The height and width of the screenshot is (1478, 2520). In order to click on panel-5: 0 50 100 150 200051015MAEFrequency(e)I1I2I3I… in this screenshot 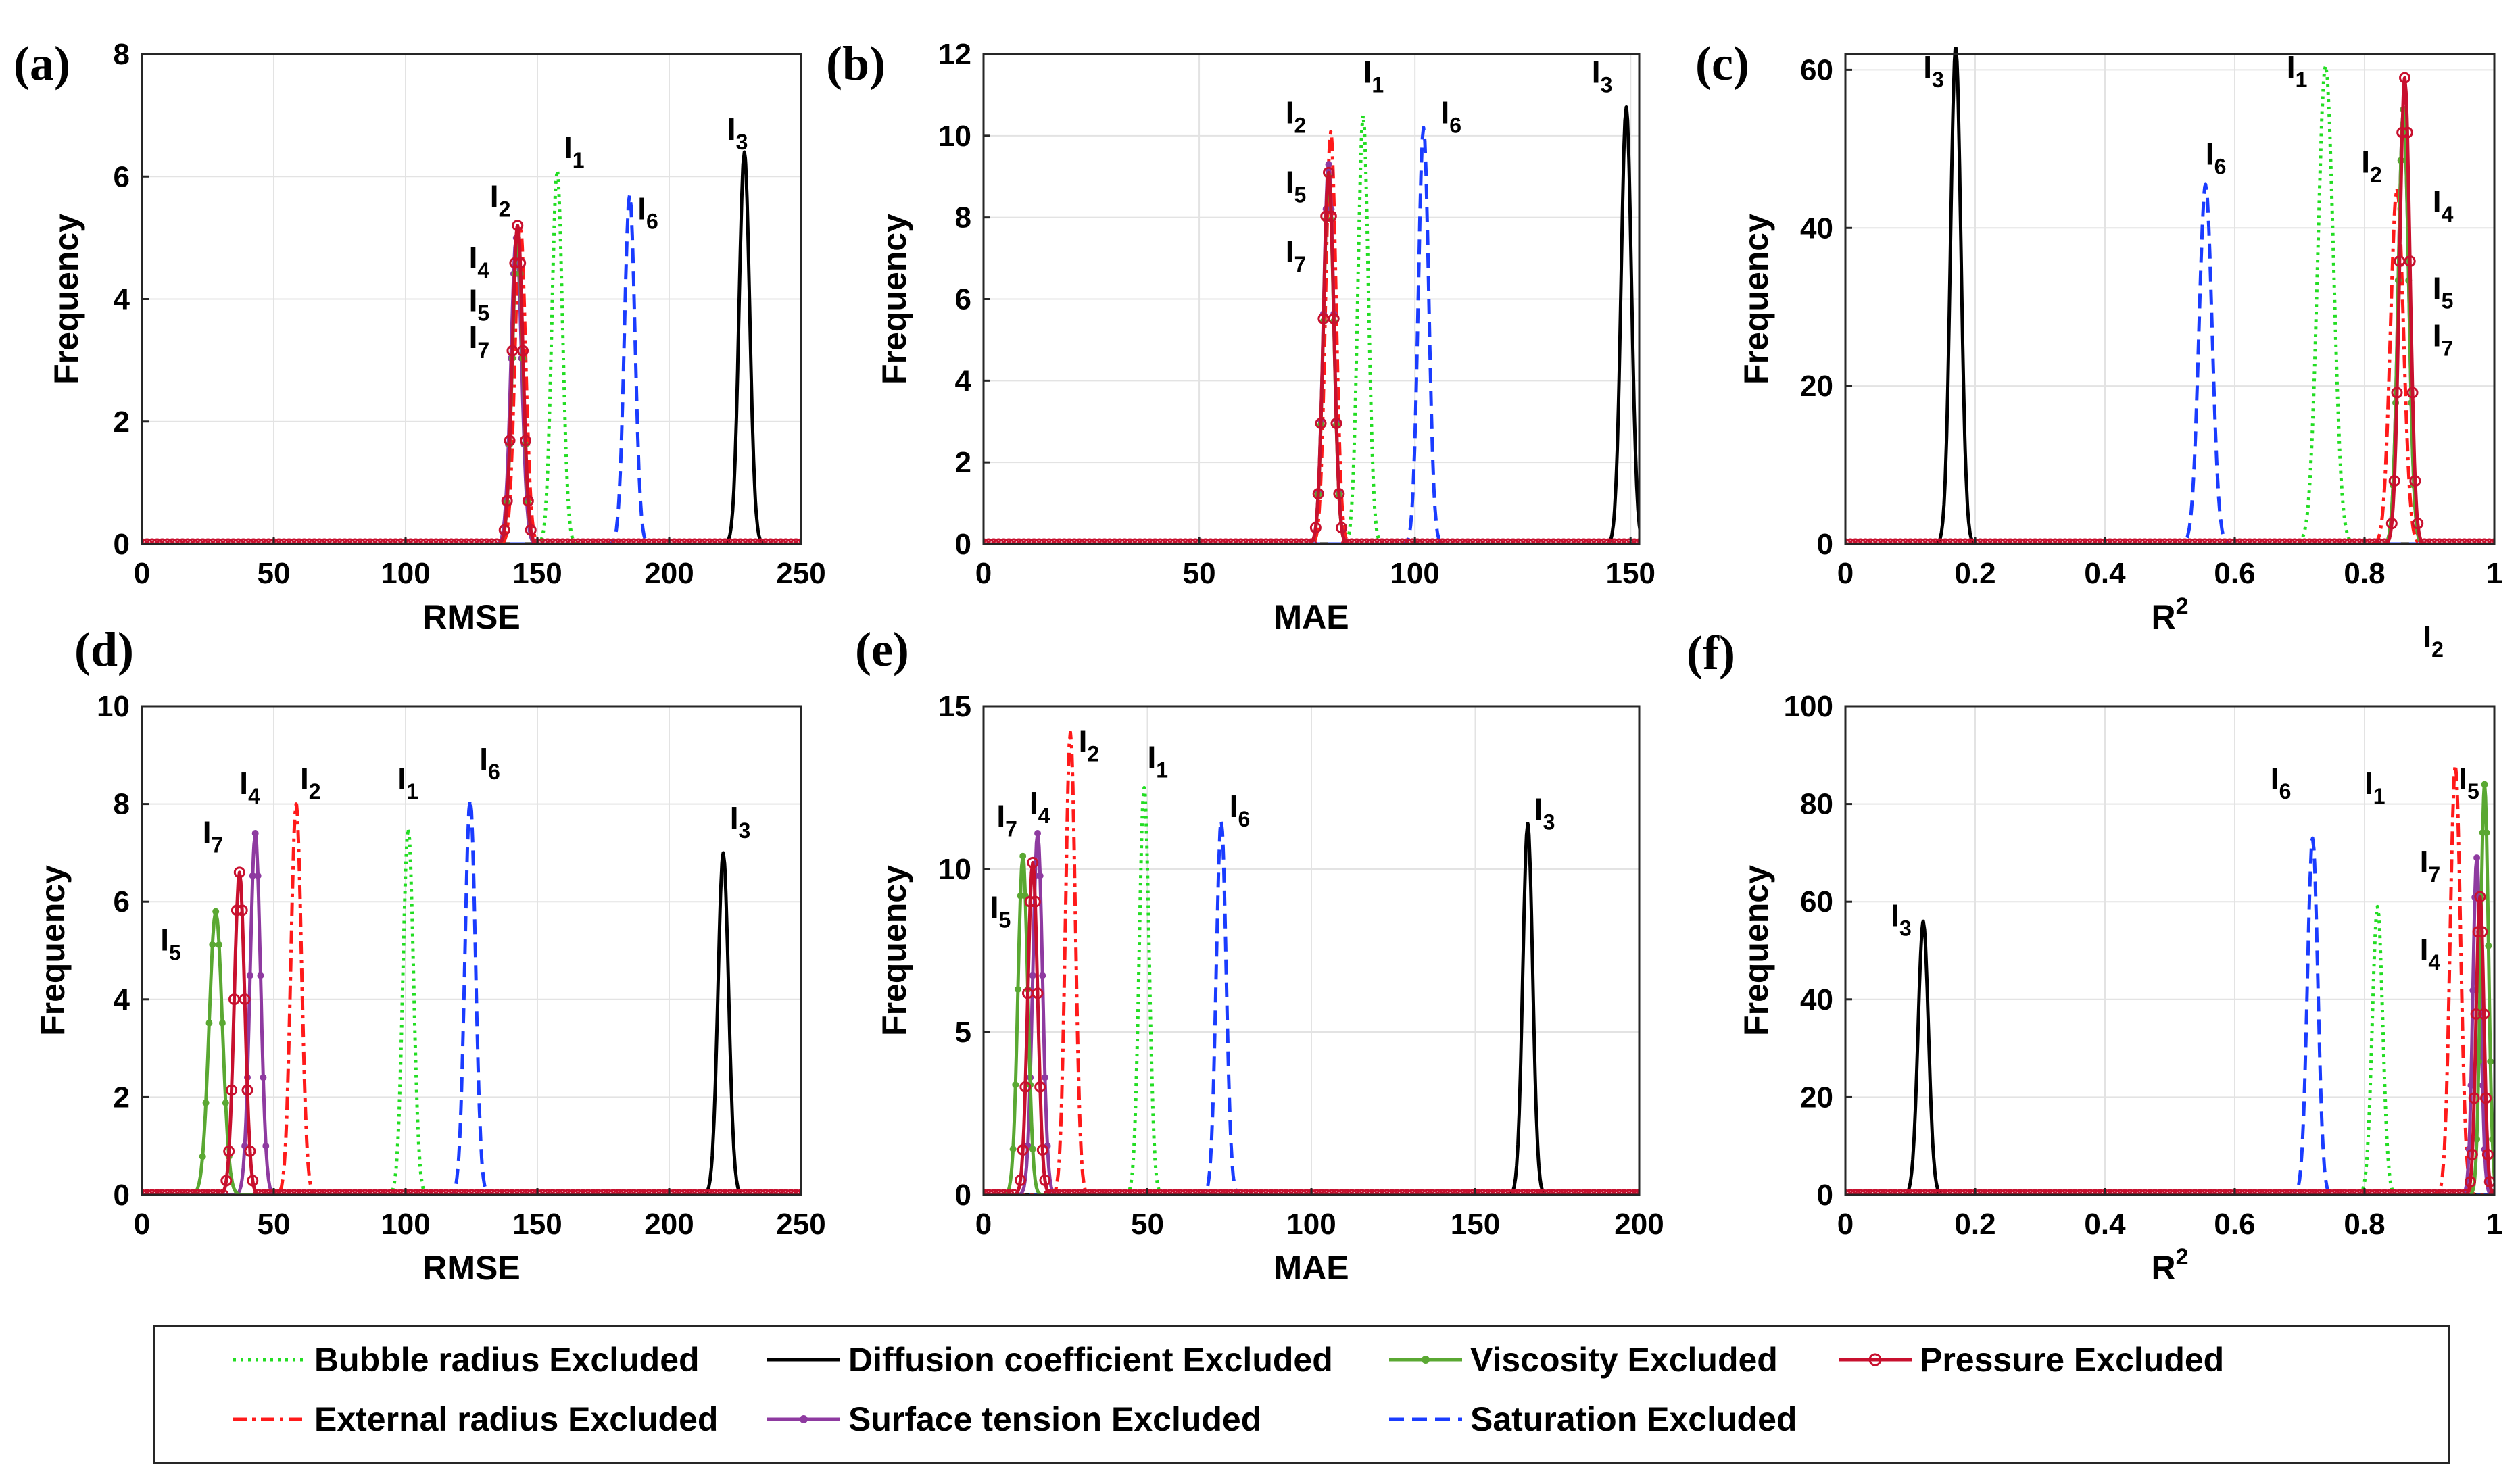, I will do `click(1259, 954)`.